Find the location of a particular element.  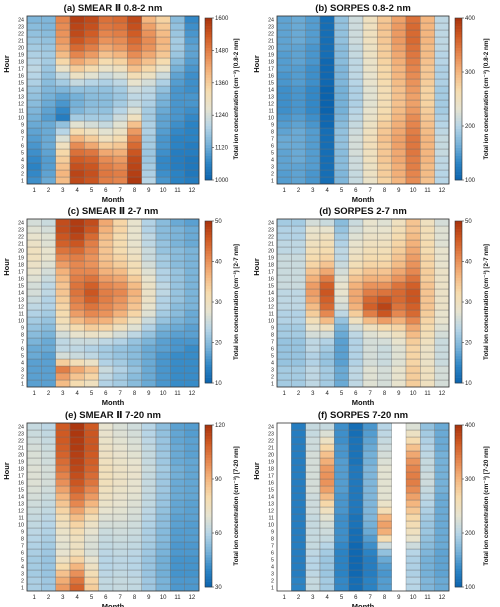

y-tick-label: 21 is located at coordinates (21, 42).